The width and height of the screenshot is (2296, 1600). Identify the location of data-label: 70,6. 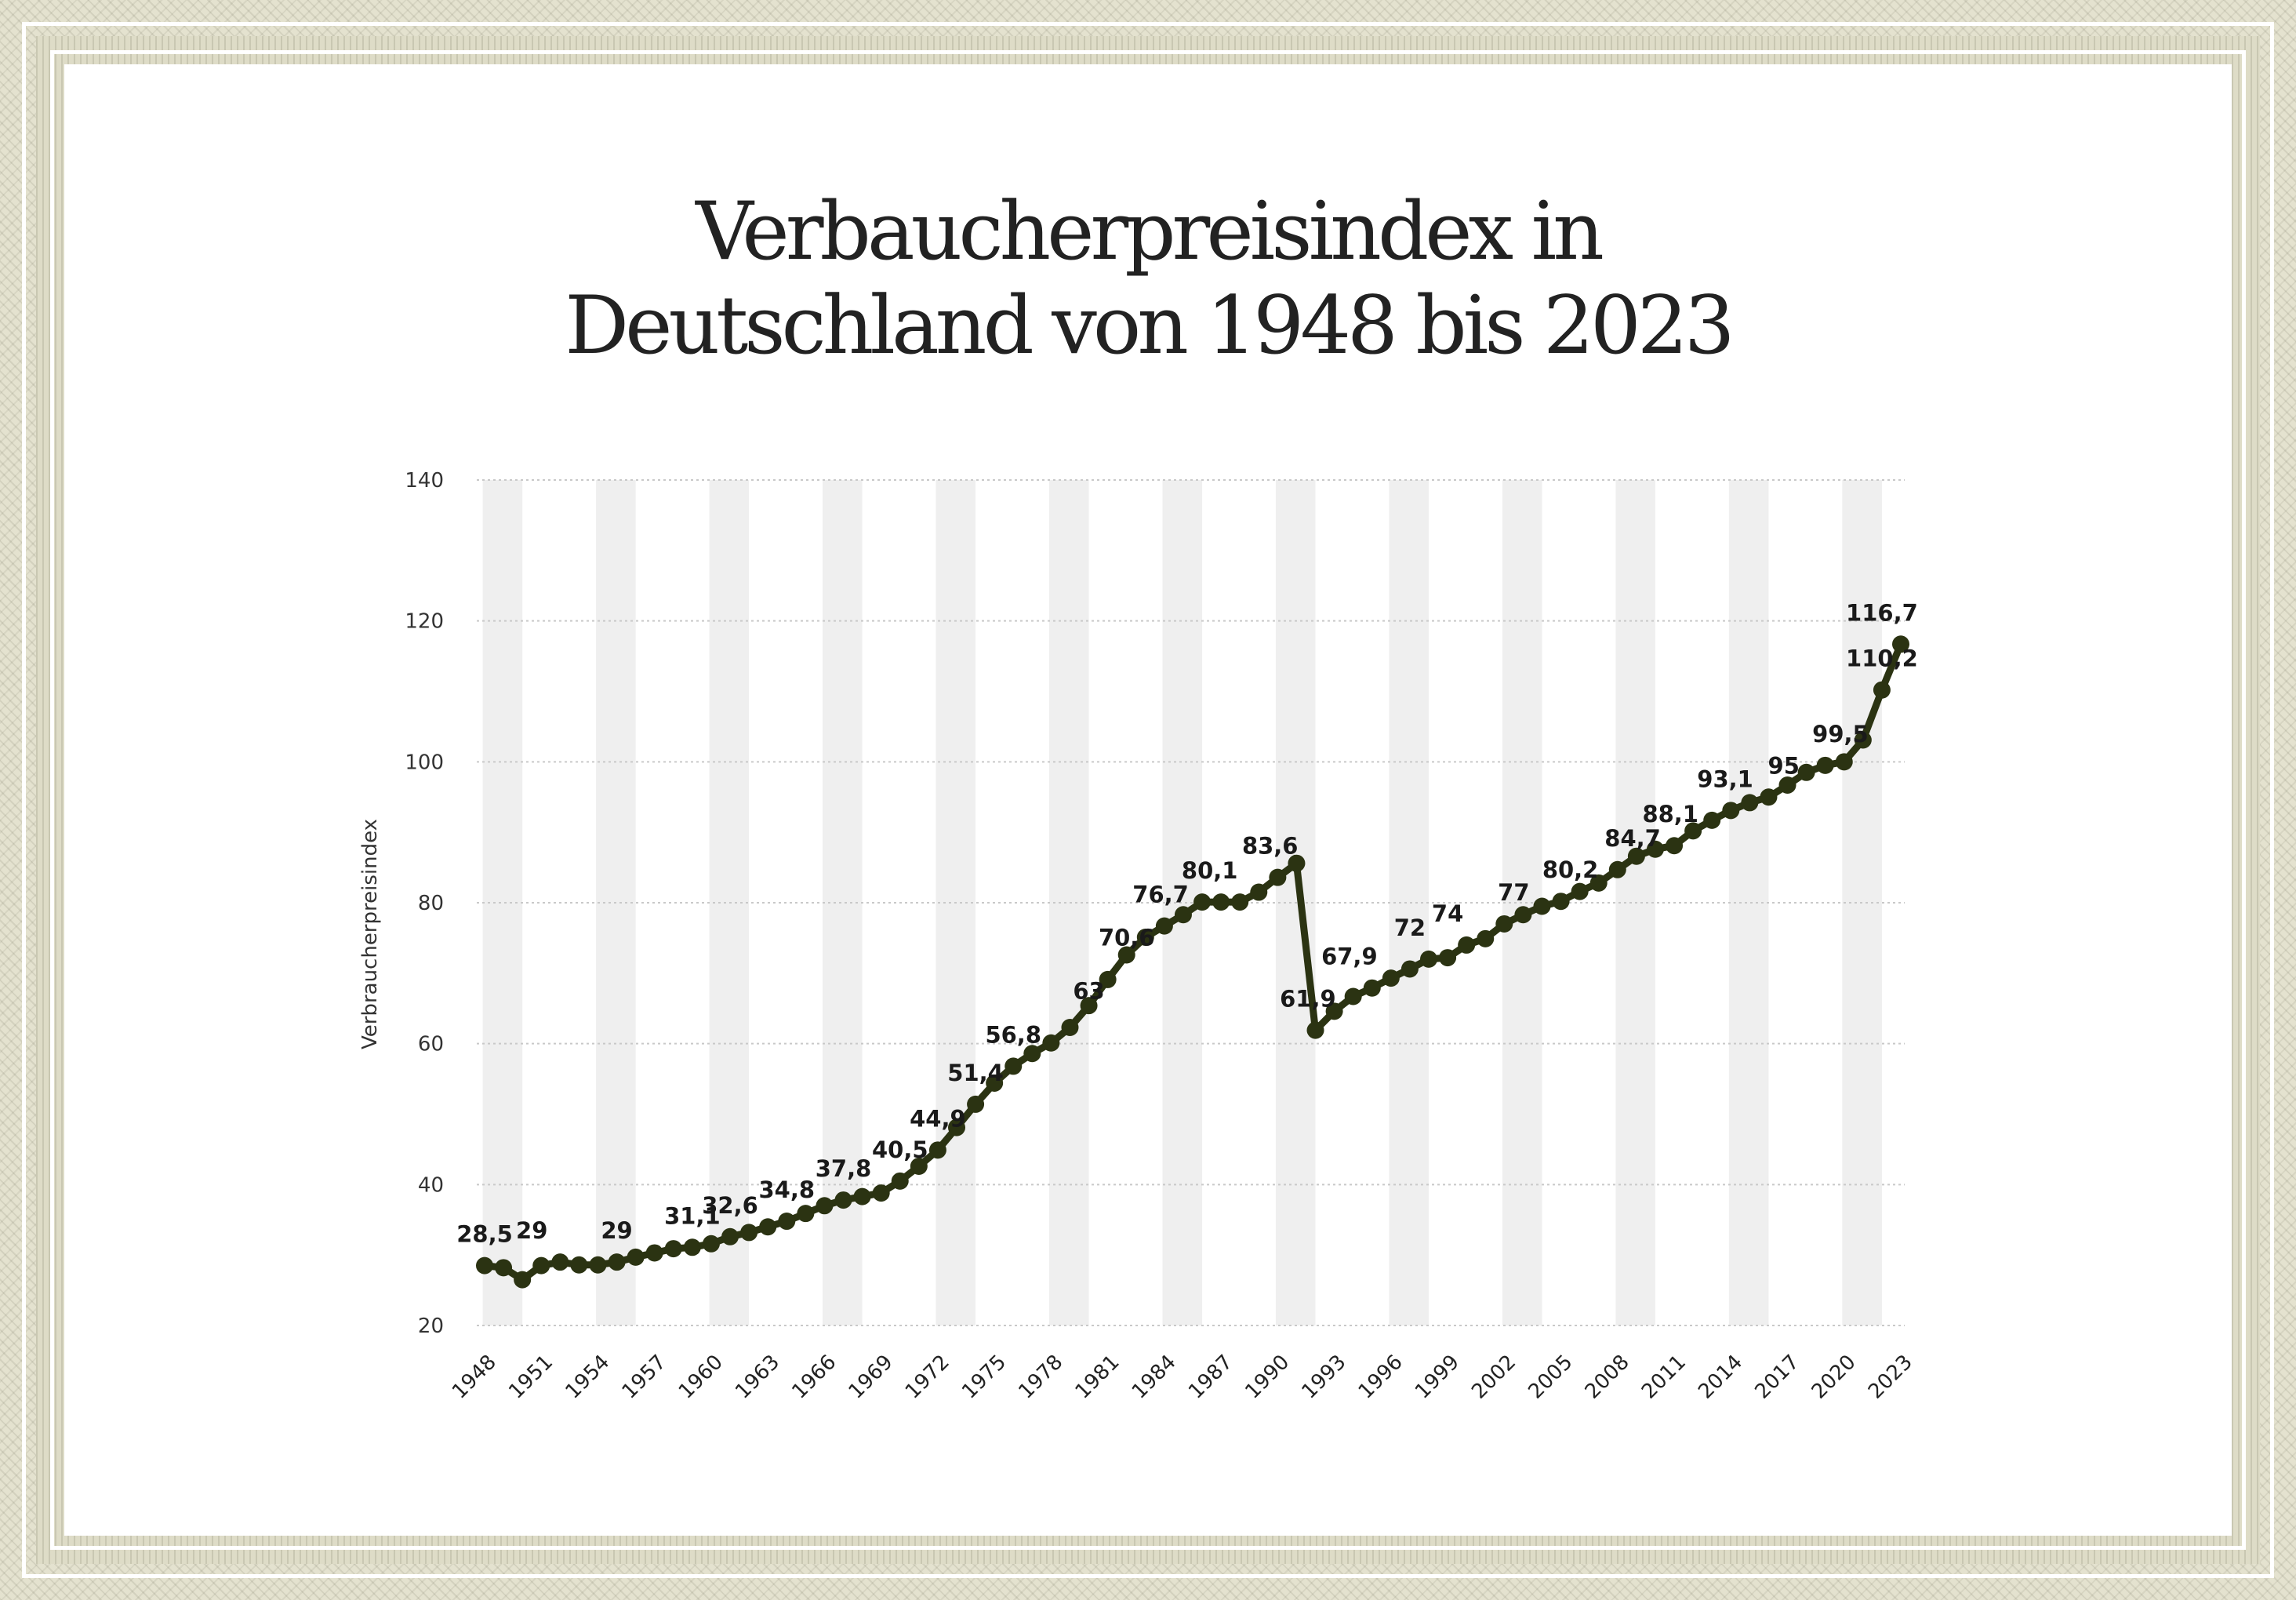
(1127, 937).